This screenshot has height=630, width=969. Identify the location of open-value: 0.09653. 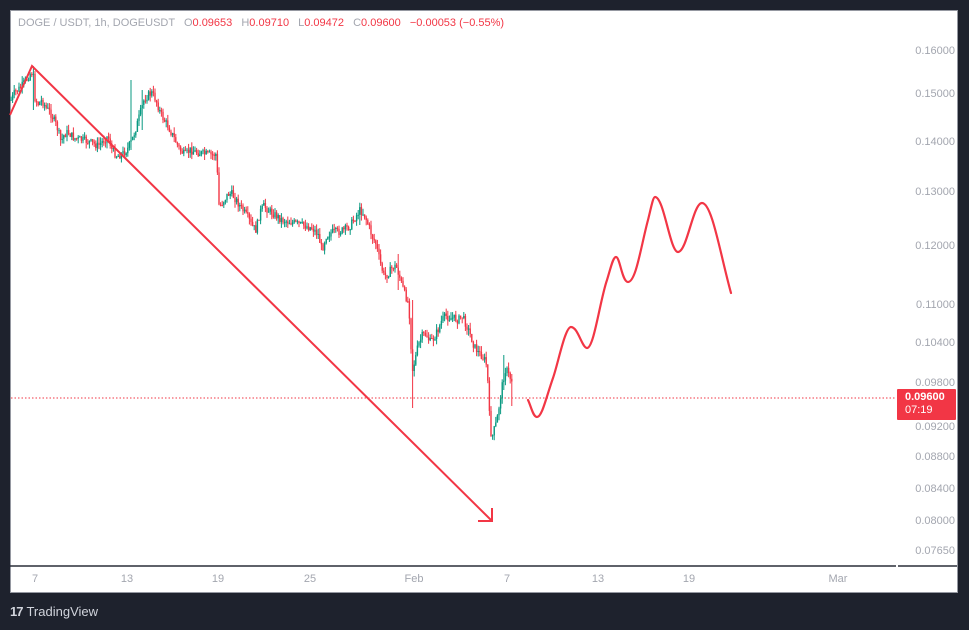
(212, 23).